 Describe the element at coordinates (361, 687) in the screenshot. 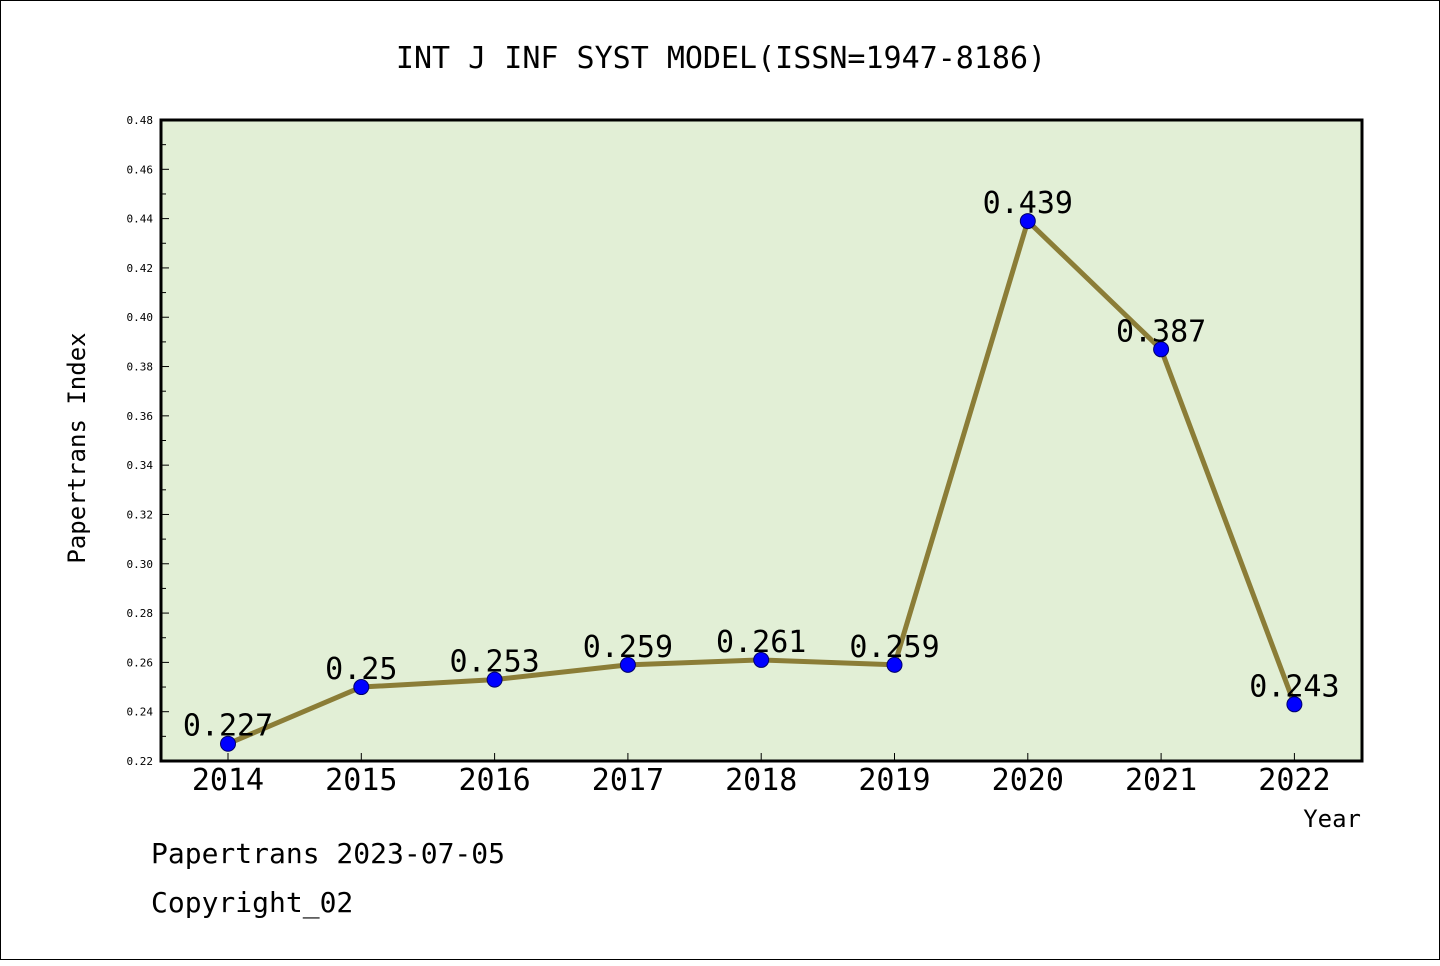

I see `data-point-2015` at that location.